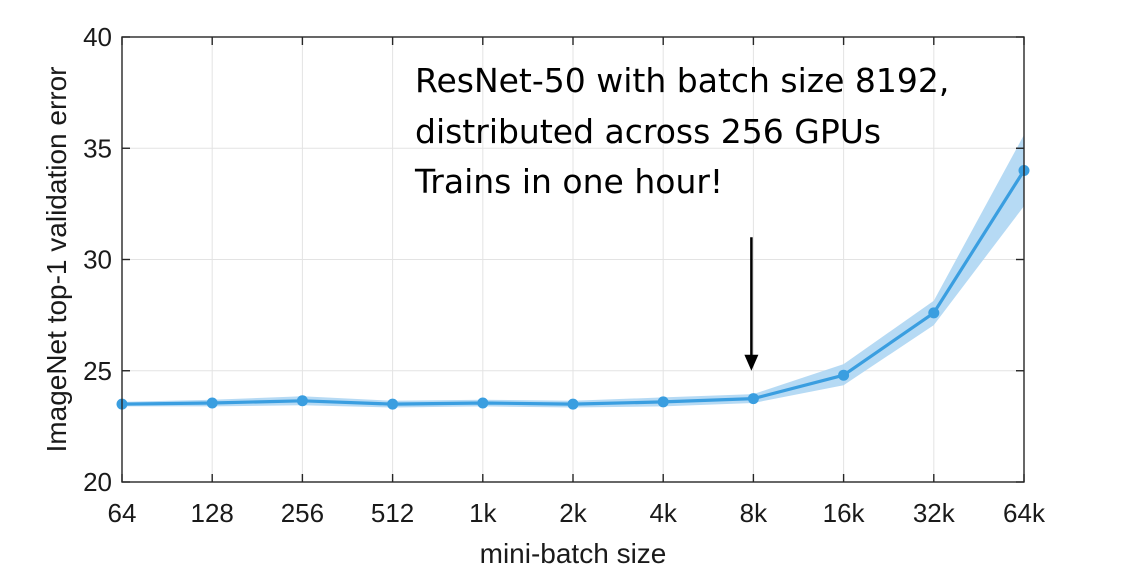 This screenshot has height=573, width=1143. Describe the element at coordinates (1024, 513) in the screenshot. I see `x-tick-label-64k: 64k` at that location.